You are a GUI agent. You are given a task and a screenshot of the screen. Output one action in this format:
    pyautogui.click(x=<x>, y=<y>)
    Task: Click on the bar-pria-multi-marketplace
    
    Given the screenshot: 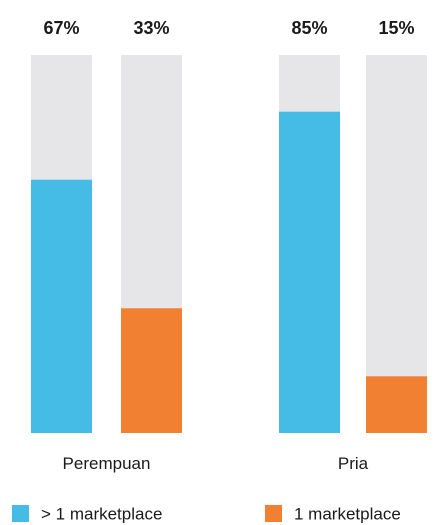 What is the action you would take?
    pyautogui.click(x=309, y=272)
    